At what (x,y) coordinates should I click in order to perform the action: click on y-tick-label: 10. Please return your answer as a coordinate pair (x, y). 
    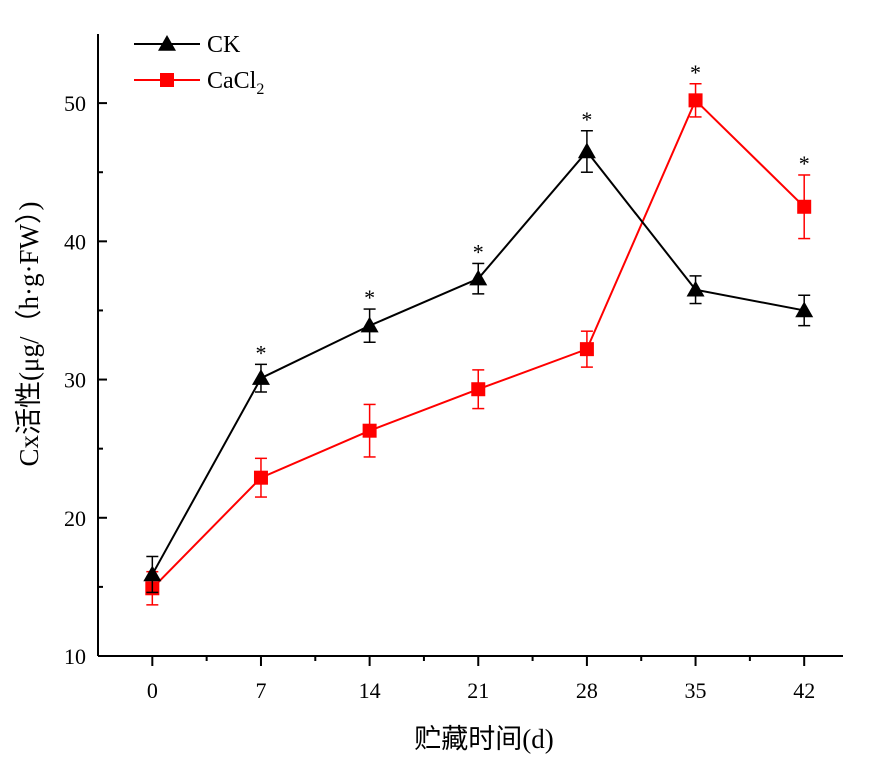
    Looking at the image, I should click on (75, 656).